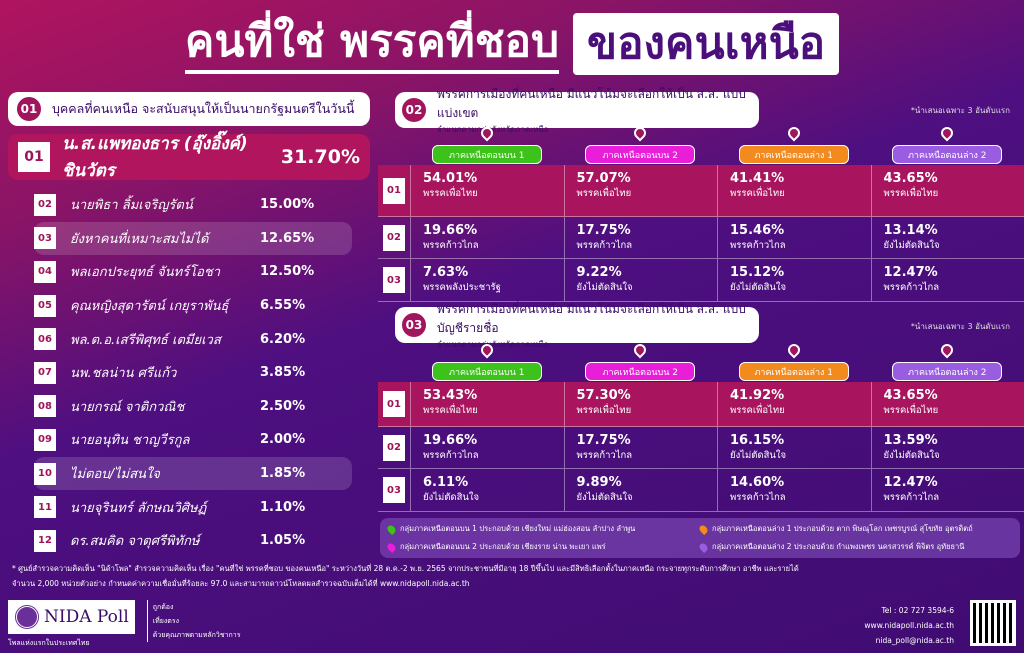 This screenshot has height=653, width=1024. I want to click on contact-tel: Tel : 02 727 3594-6, so click(918, 610).